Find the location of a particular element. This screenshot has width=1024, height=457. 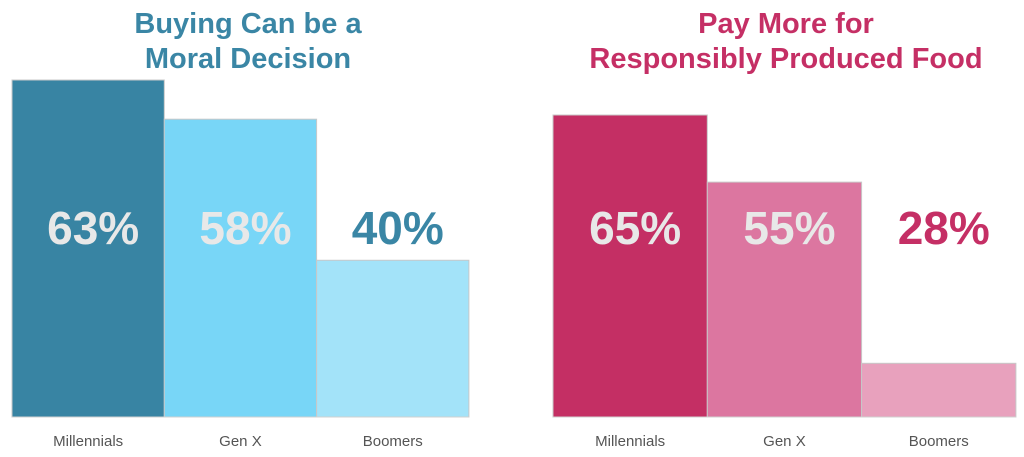

data-label: 40% is located at coordinates (398, 228).